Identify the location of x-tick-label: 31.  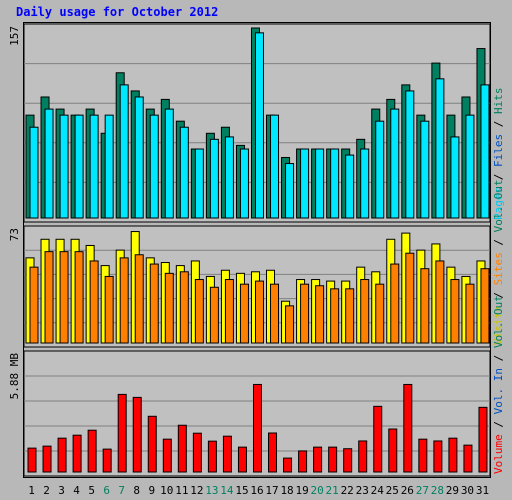
(482, 490).